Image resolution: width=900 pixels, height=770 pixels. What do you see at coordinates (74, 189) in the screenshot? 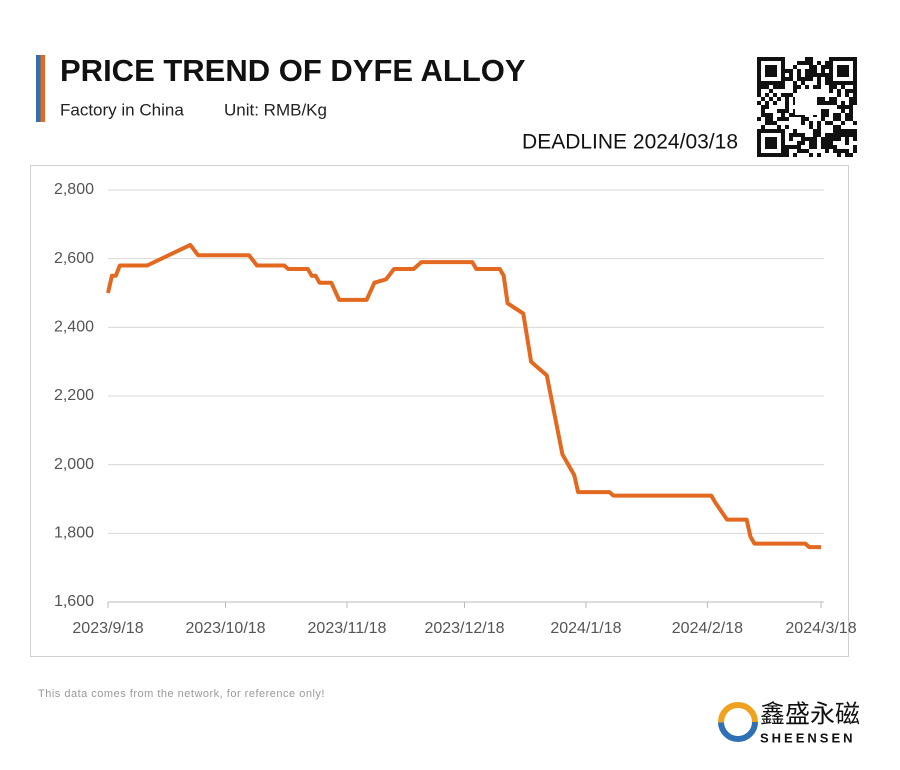
I see `y-tick-label: 2,800` at bounding box center [74, 189].